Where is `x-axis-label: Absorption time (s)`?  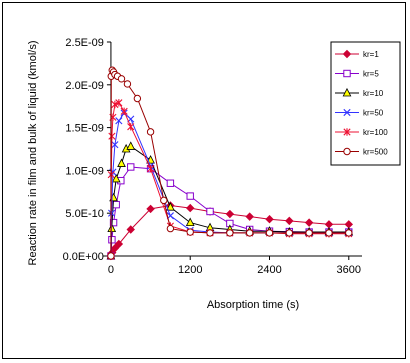 x-axis-label: Absorption time (s) is located at coordinates (253, 305).